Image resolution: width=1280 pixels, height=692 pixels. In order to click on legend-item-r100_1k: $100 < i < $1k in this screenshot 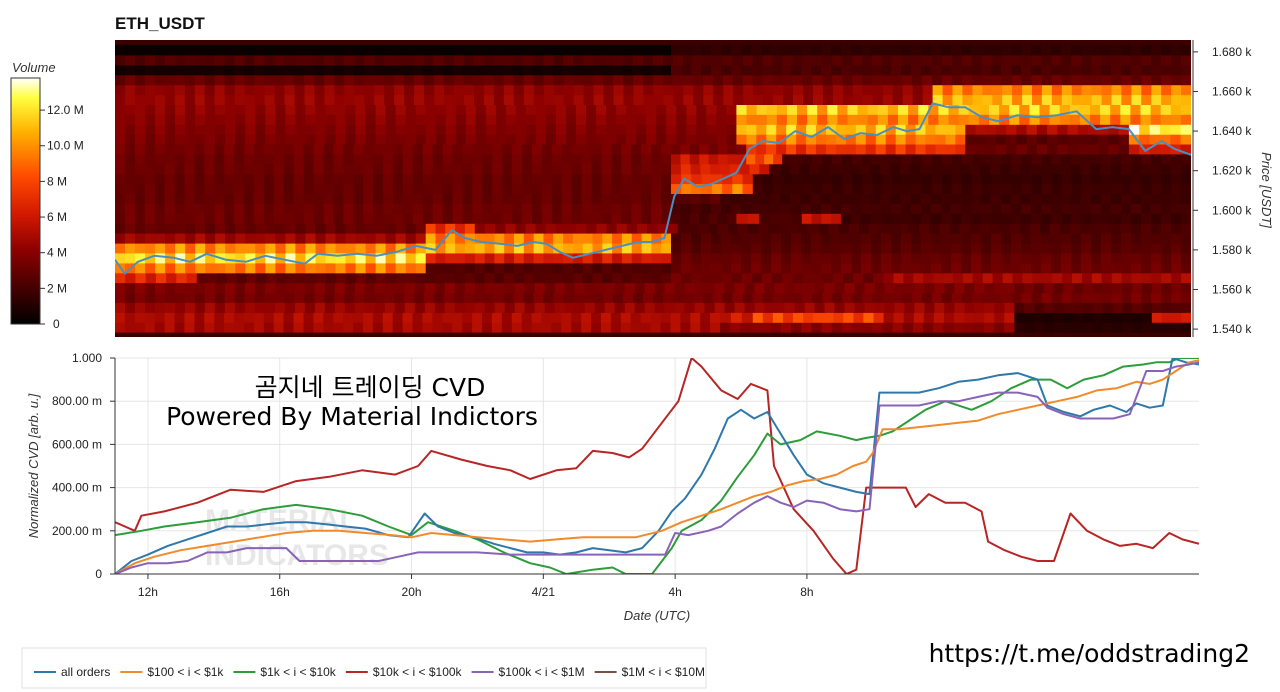, I will do `click(172, 672)`.